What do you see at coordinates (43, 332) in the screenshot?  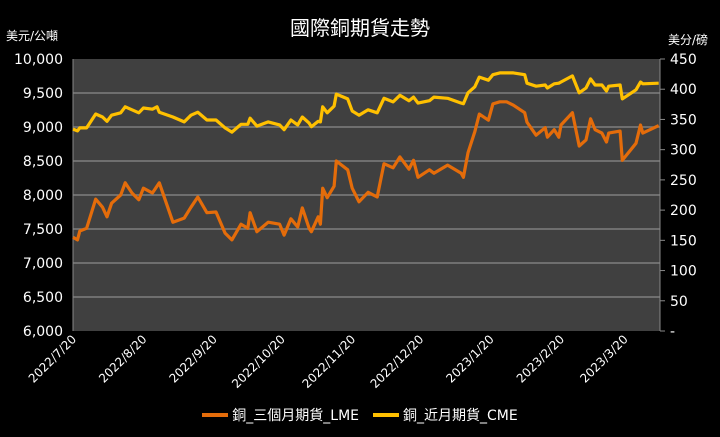 I see `y-left-tick-label: 6,000` at bounding box center [43, 332].